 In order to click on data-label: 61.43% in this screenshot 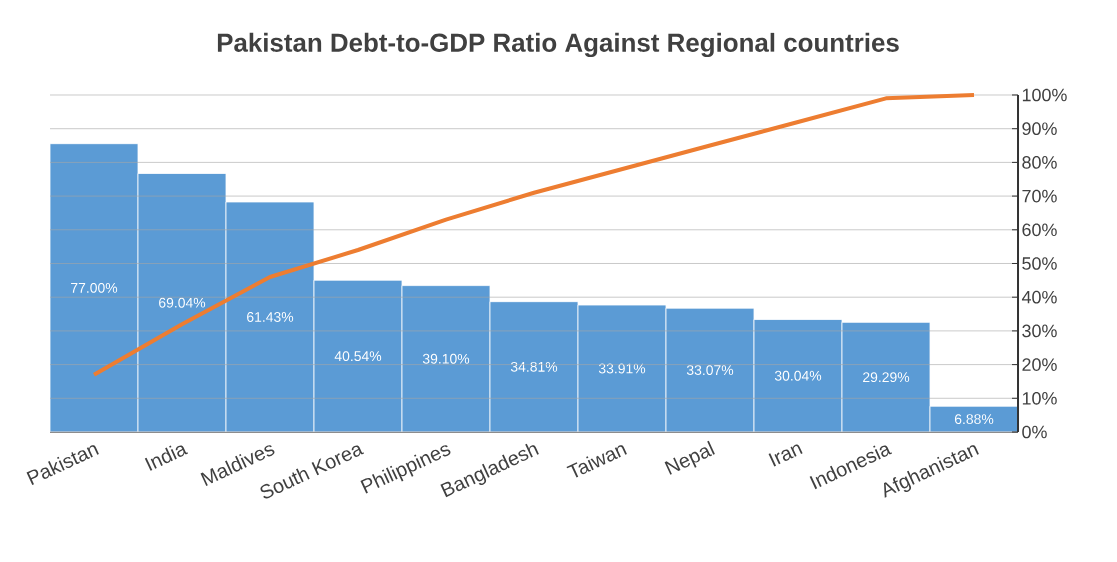, I will do `click(270, 317)`.